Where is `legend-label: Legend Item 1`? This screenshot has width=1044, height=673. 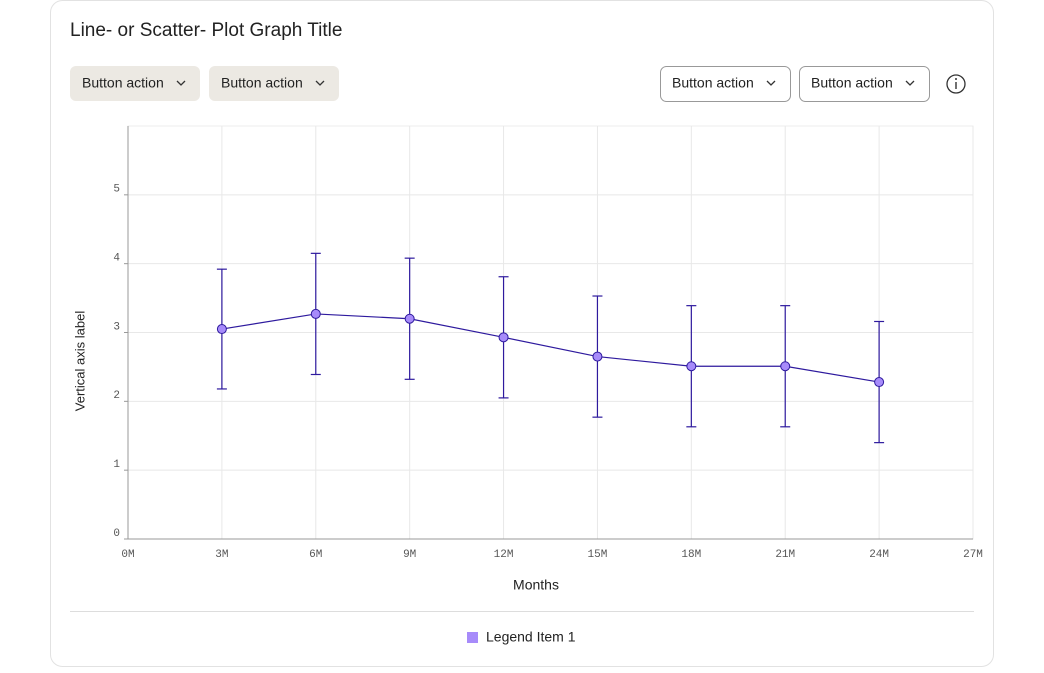 legend-label: Legend Item 1 is located at coordinates (531, 637).